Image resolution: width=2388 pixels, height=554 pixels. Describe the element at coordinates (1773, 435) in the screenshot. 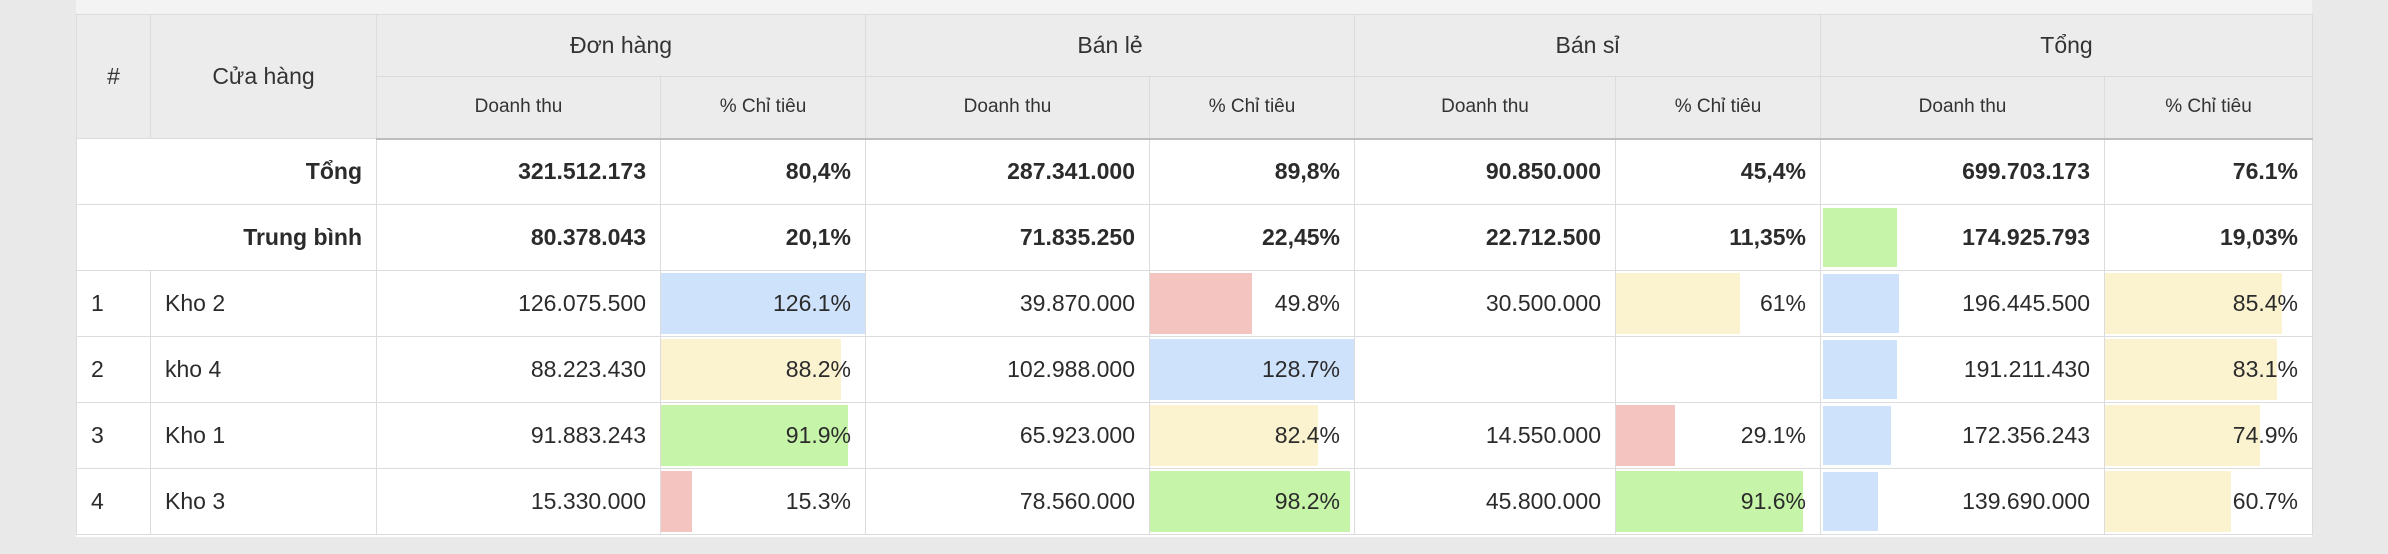

I see `target-pct-value: 29.1%` at that location.